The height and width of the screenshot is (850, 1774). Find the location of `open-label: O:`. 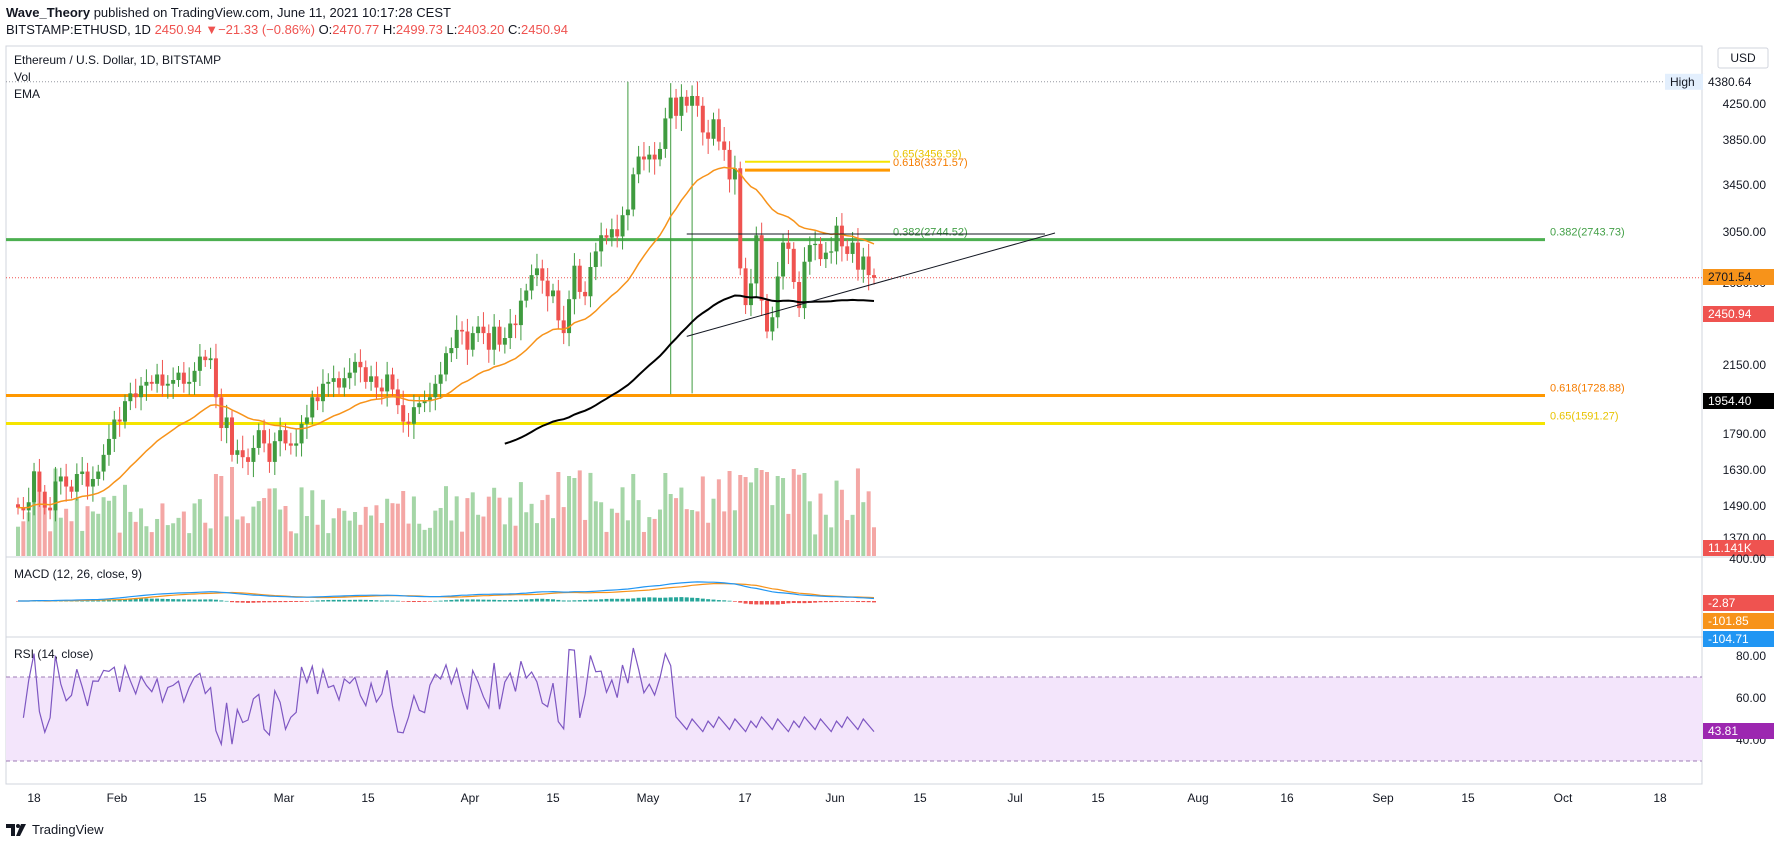

open-label: O: is located at coordinates (325, 29).